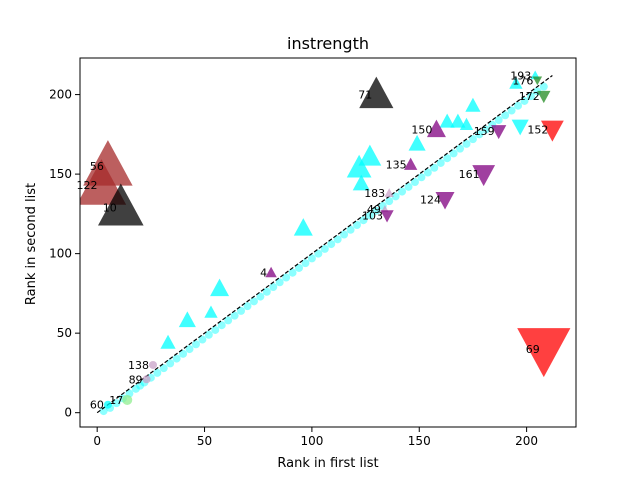  Describe the element at coordinates (110, 208) in the screenshot. I see `point-label: 10` at that location.